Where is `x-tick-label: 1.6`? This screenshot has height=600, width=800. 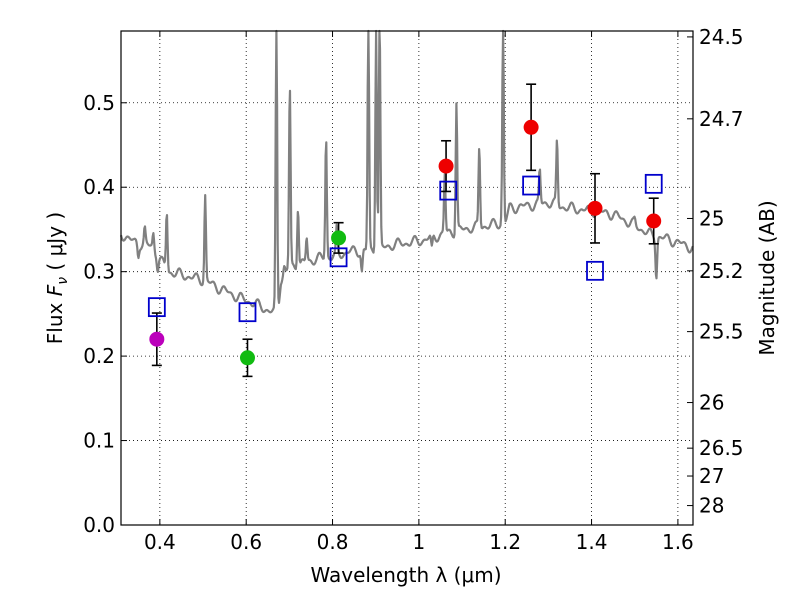
x-tick-label: 1.6 is located at coordinates (678, 542).